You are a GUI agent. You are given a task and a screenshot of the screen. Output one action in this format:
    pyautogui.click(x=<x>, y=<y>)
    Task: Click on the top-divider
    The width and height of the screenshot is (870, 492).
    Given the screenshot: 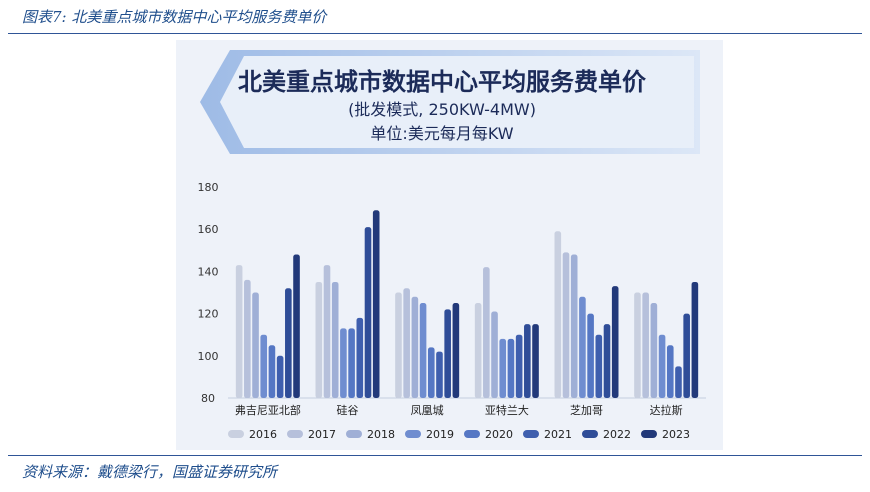 What is the action you would take?
    pyautogui.click(x=435, y=33)
    